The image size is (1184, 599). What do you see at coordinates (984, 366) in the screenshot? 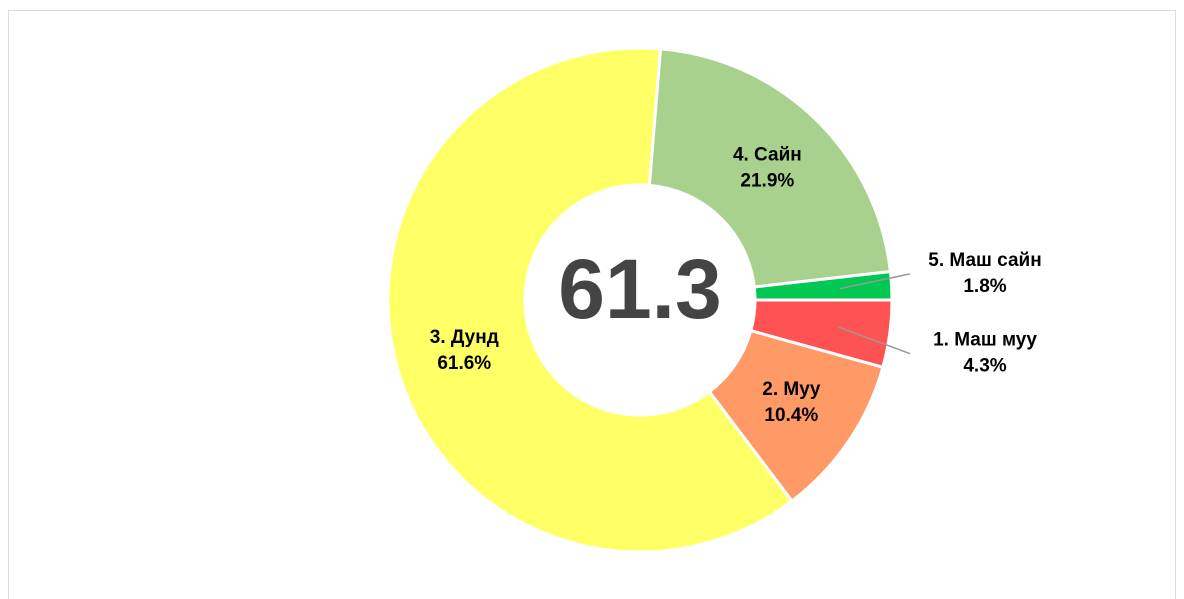
I see `slice-value: 4.3%` at bounding box center [984, 366].